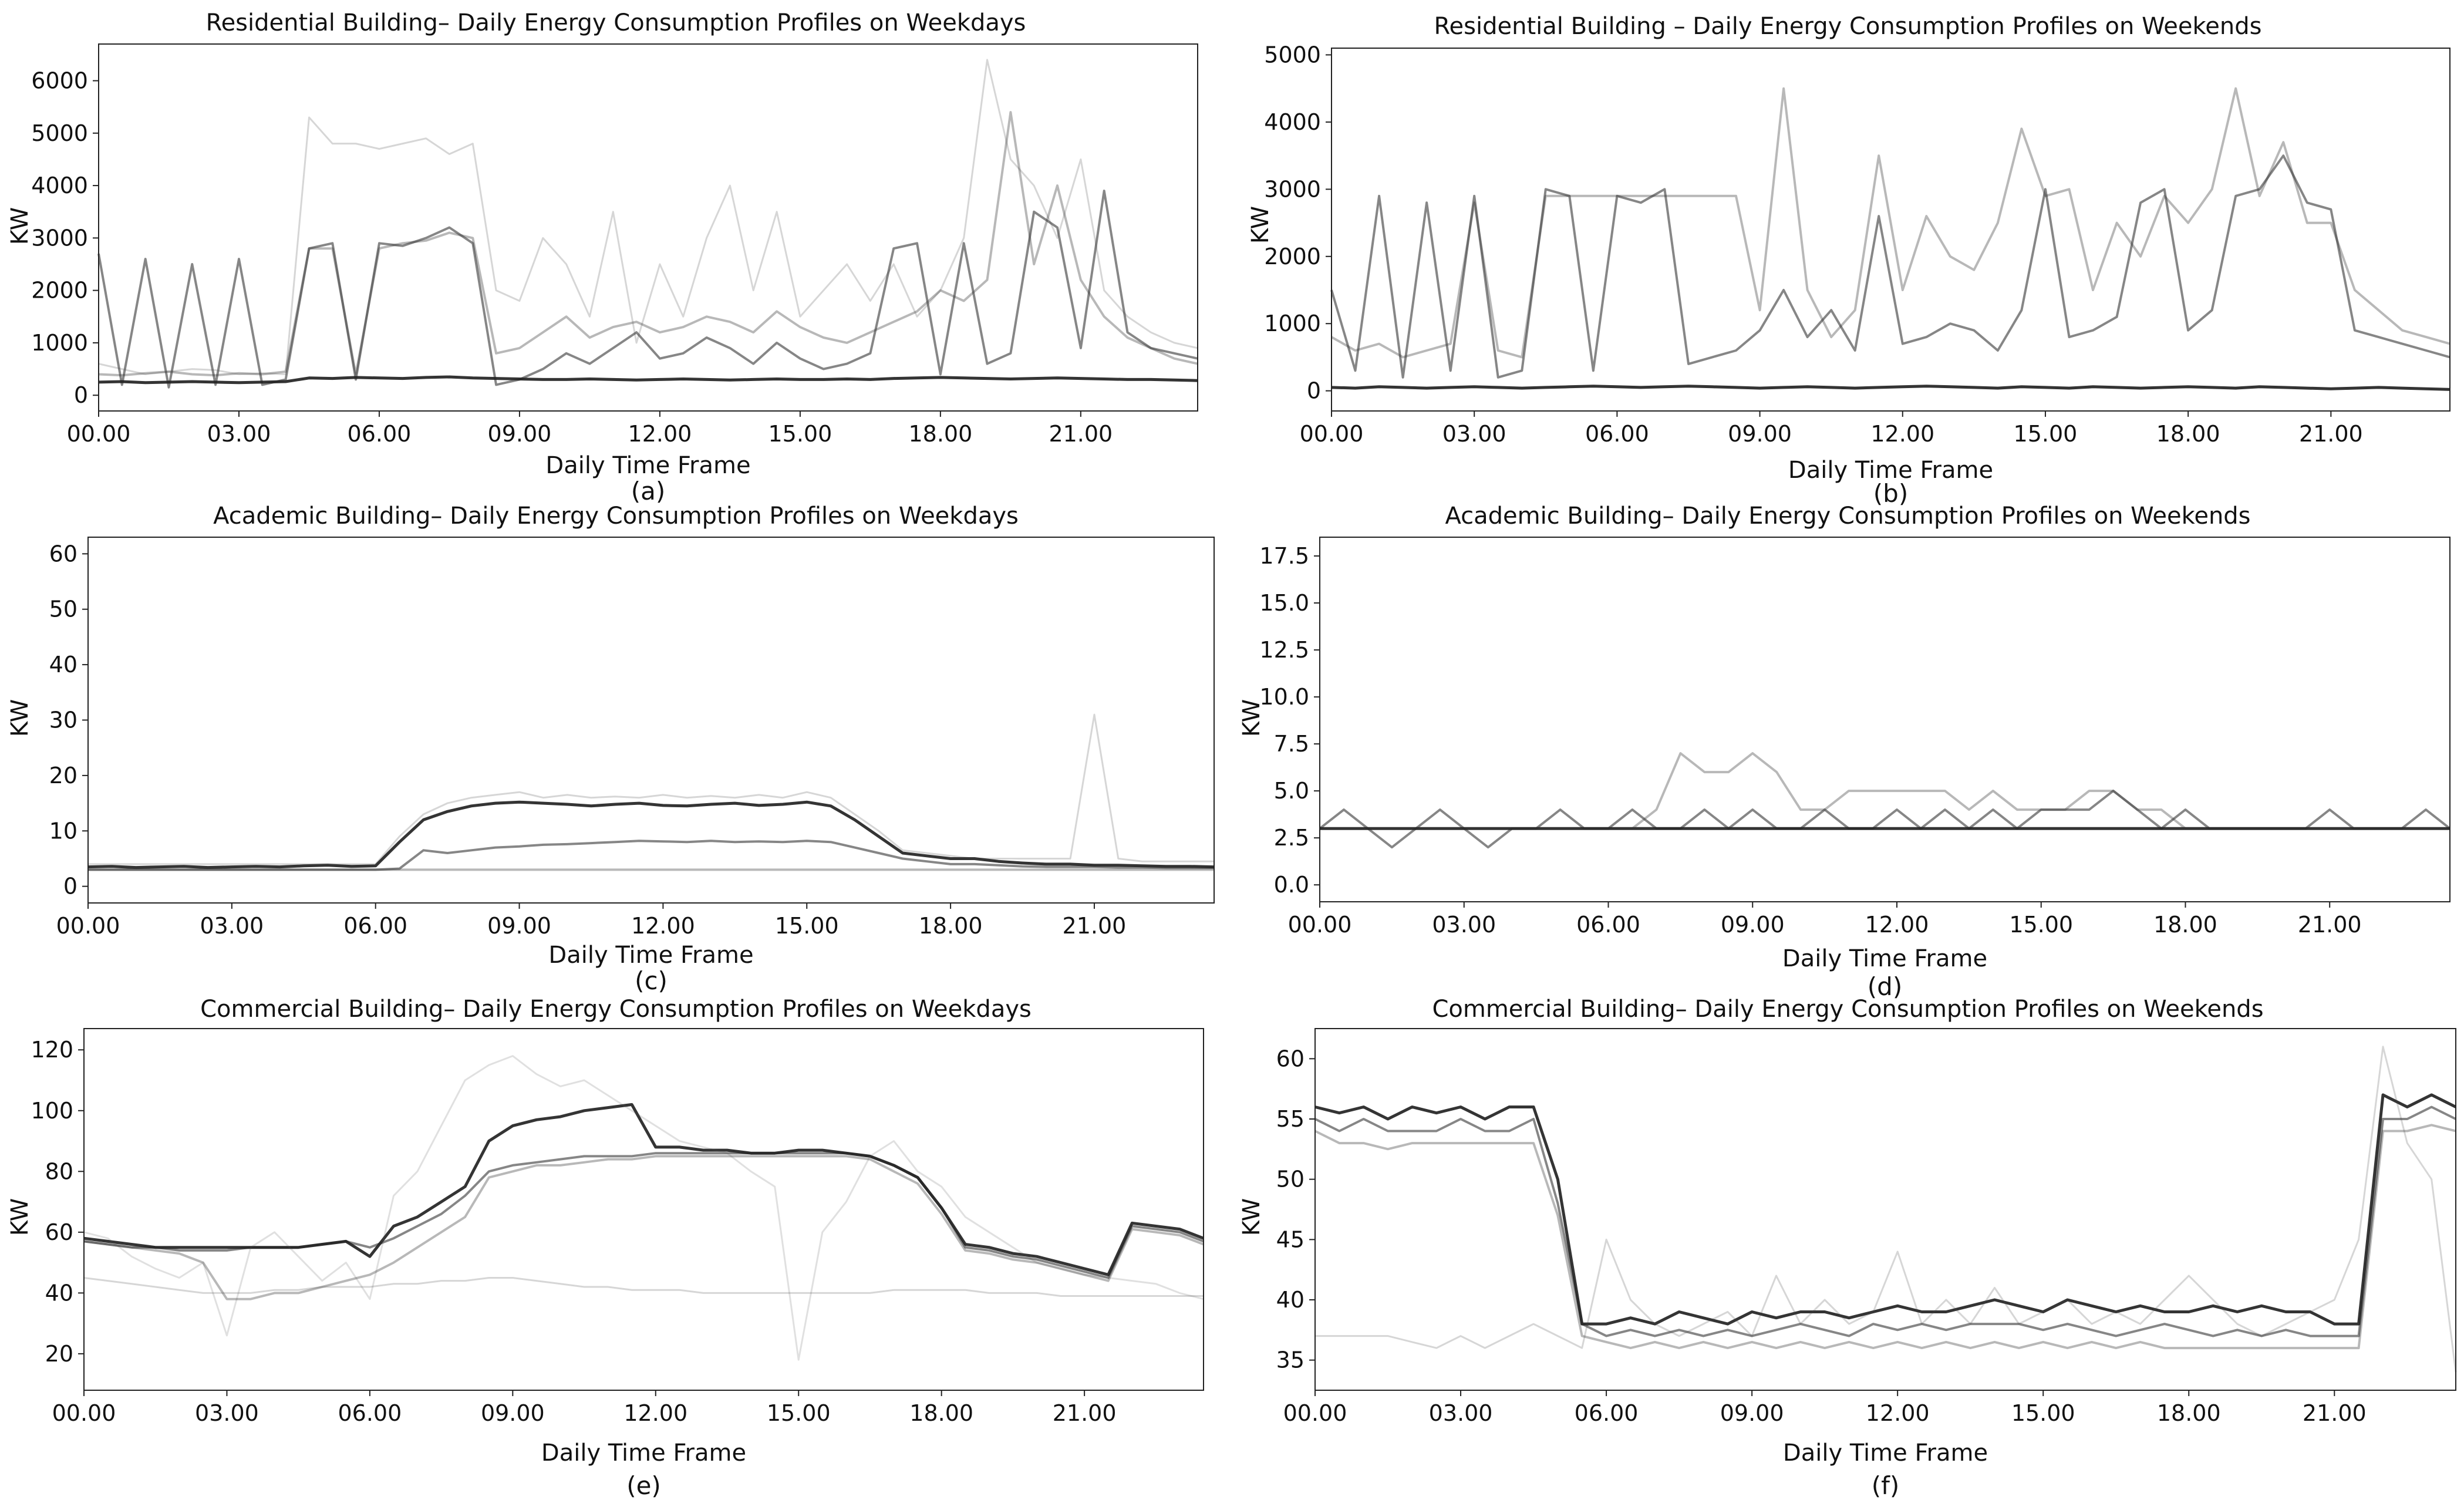 This screenshot has height=1510, width=2464. Describe the element at coordinates (1290, 1239) in the screenshot. I see `y-tick-label: 45` at that location.